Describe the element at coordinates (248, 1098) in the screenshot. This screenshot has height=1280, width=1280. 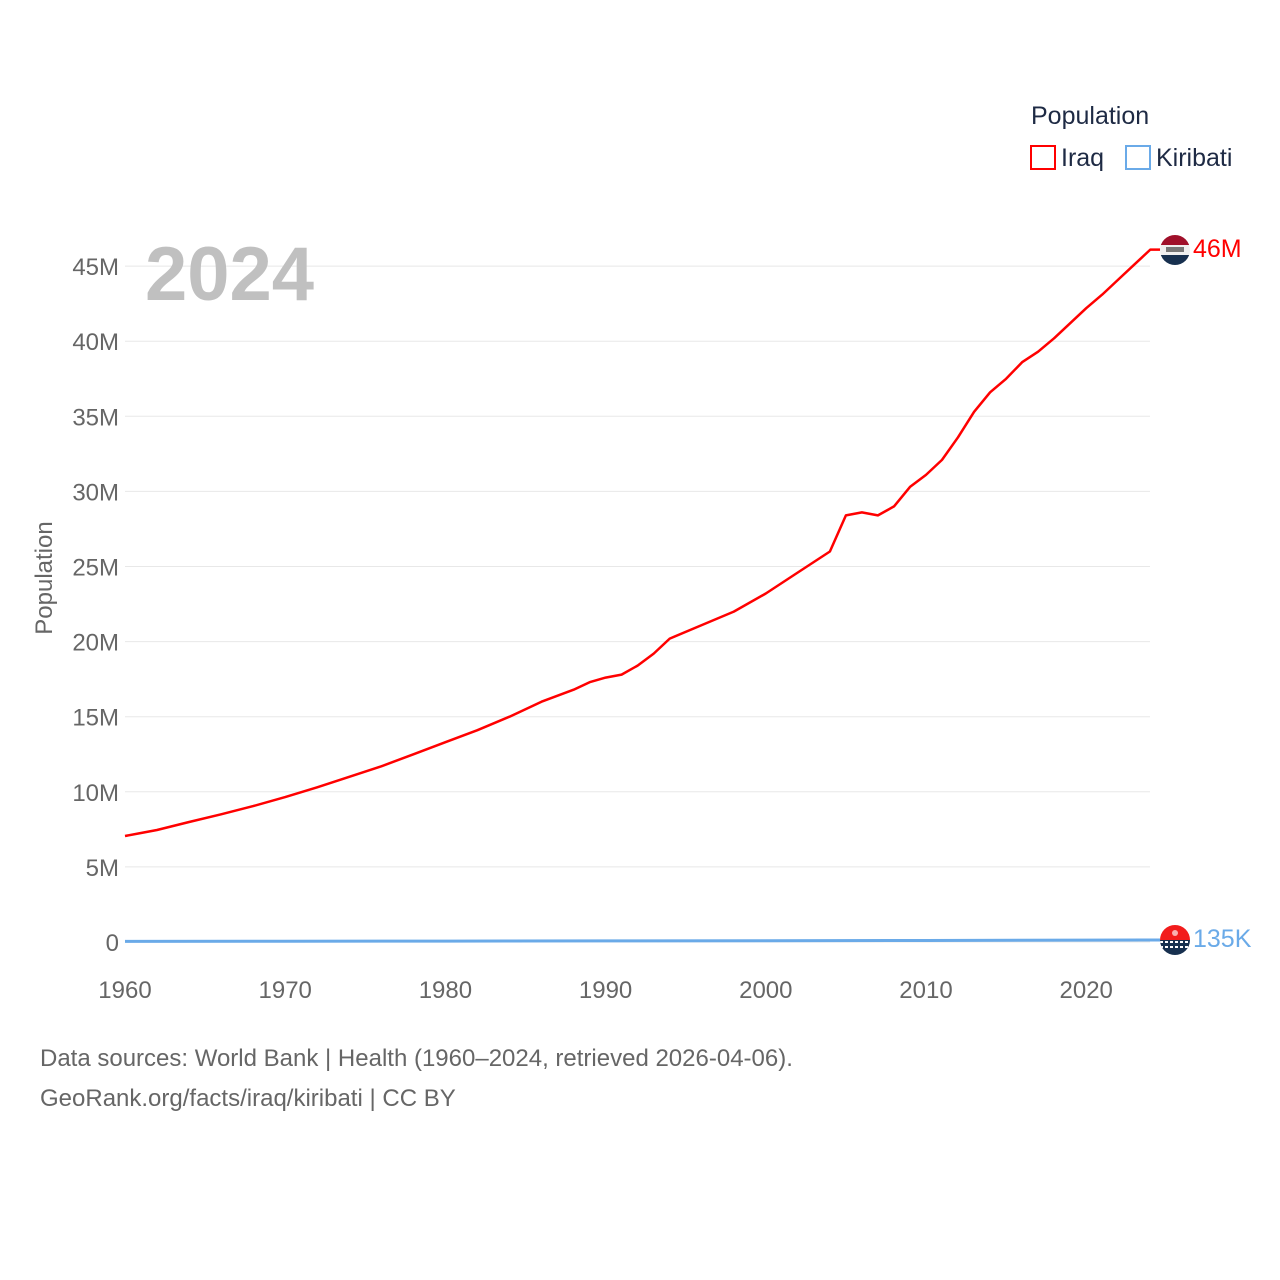
I see `attribution-link: GeoRank.org/facts/iraq/kiribati | CC BY` at that location.